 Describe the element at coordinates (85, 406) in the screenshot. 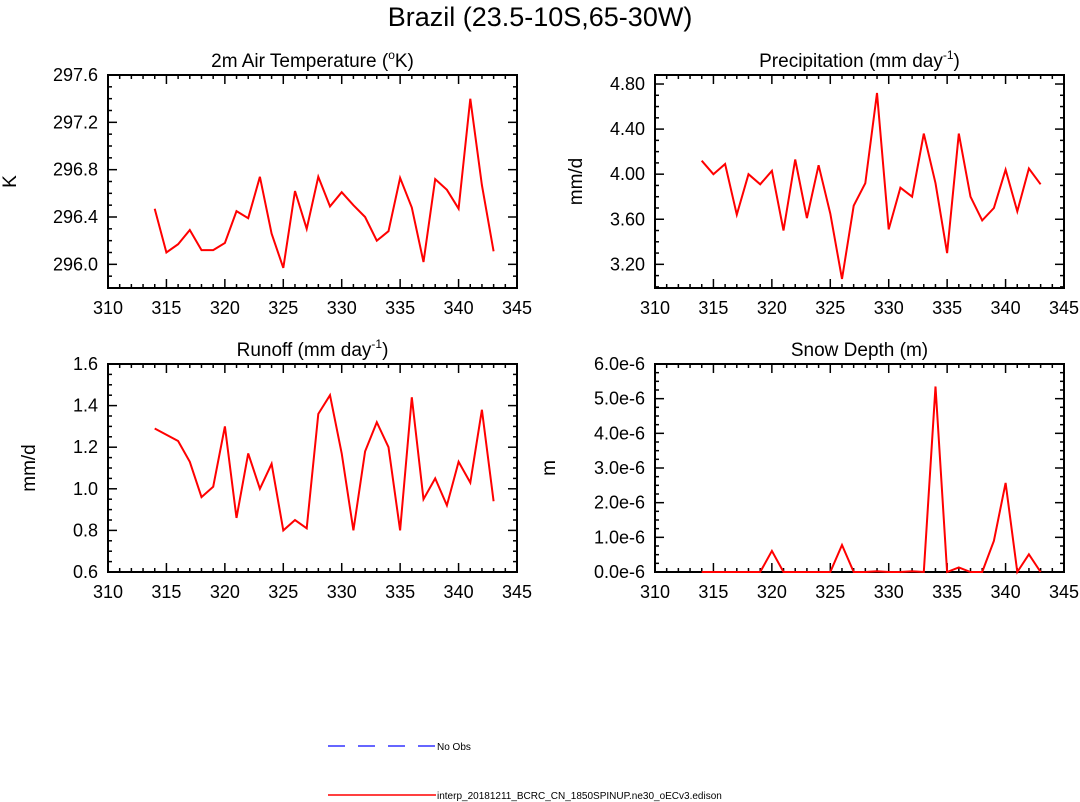

I see `y-tick-label: 1.4` at that location.